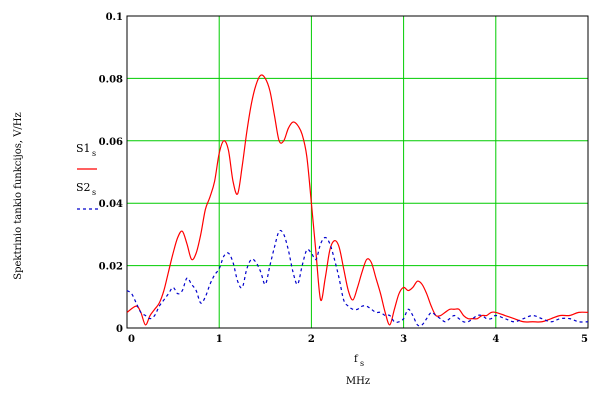  What do you see at coordinates (358, 370) in the screenshot?
I see `x-axis-title: f s MHz` at bounding box center [358, 370].